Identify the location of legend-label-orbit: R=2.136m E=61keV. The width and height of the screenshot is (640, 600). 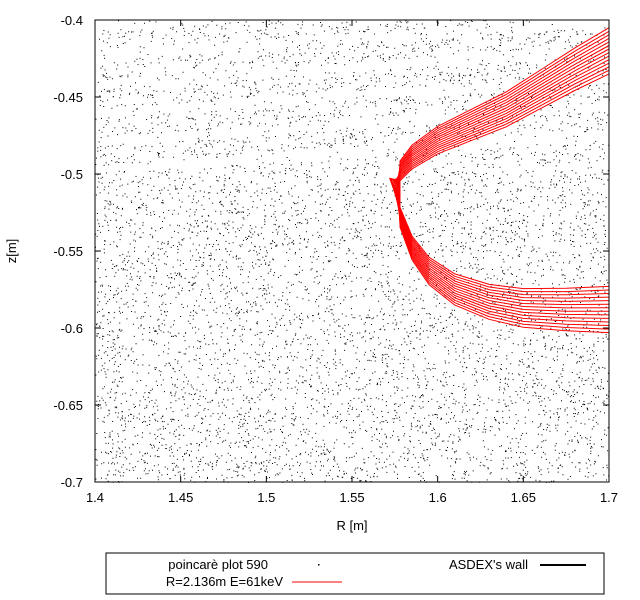
(224, 581).